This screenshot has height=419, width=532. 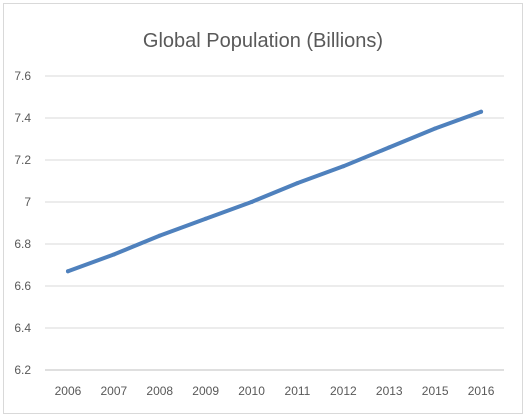 What do you see at coordinates (22, 244) in the screenshot?
I see `y-tick-label: 6.8` at bounding box center [22, 244].